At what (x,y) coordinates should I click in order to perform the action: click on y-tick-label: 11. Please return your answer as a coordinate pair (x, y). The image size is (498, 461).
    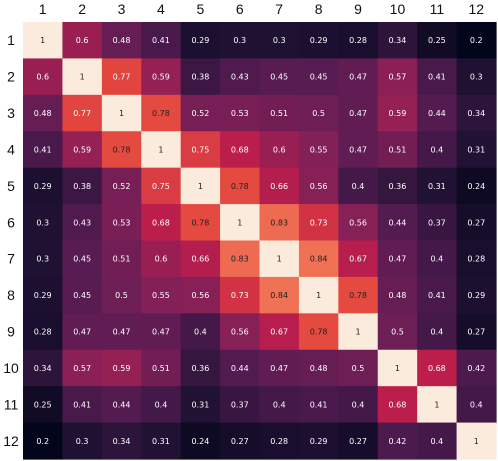
    Looking at the image, I should click on (11, 404).